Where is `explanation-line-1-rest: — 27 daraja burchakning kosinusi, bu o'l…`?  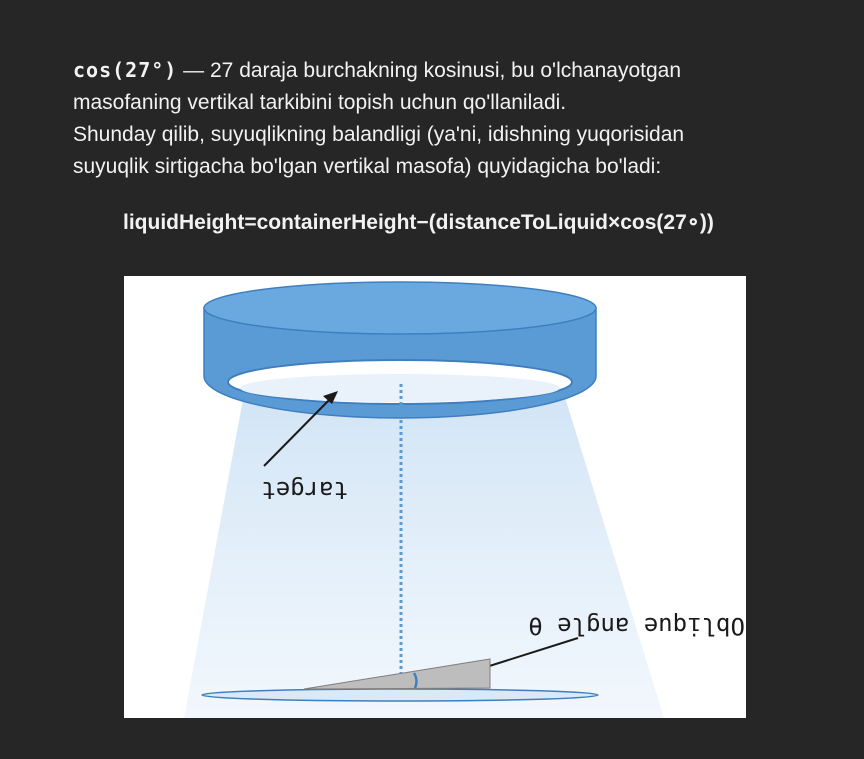
explanation-line-1-rest: — 27 daraja burchakning kosinusi, bu o'l… is located at coordinates (429, 70).